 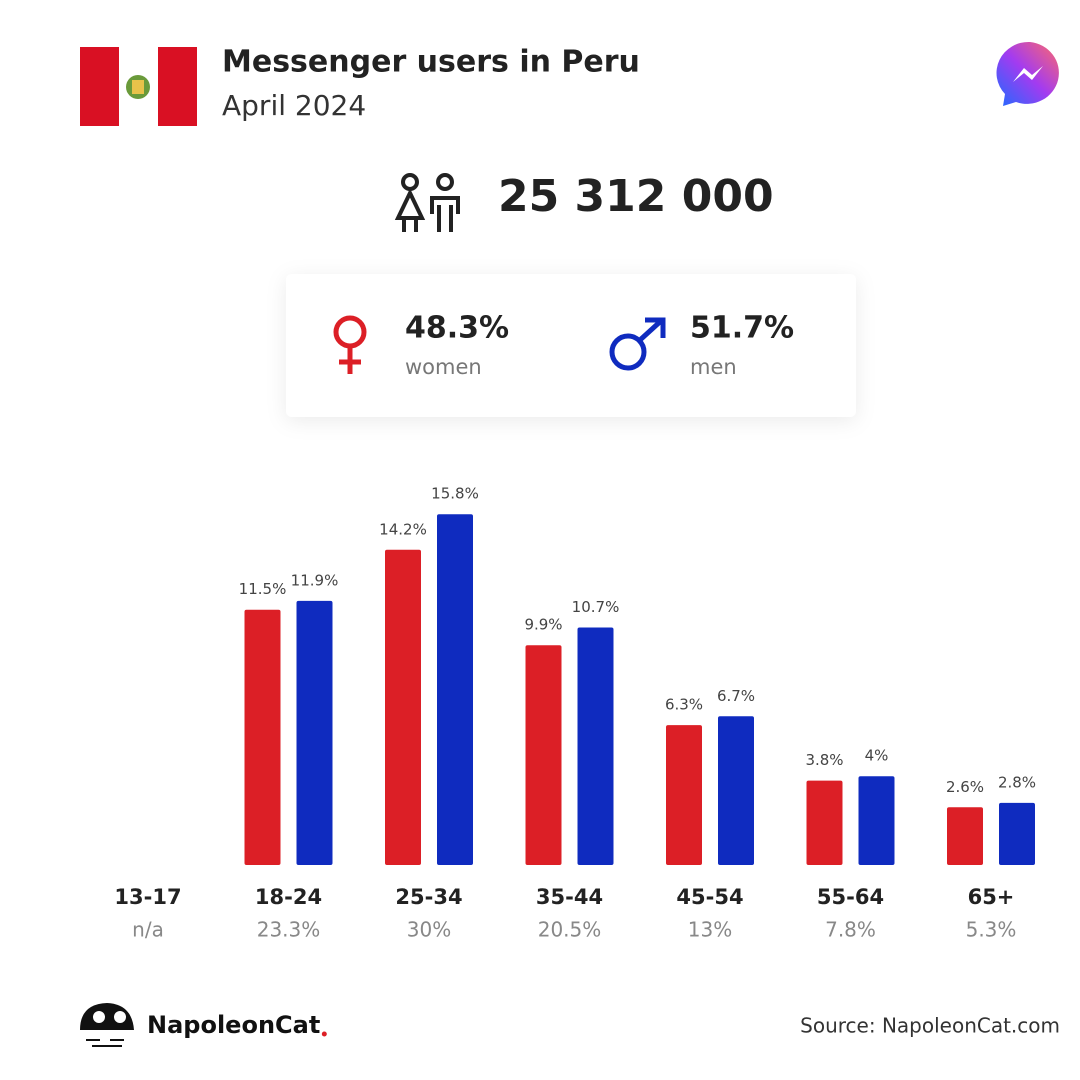 I want to click on gender-card, so click(x=571, y=345).